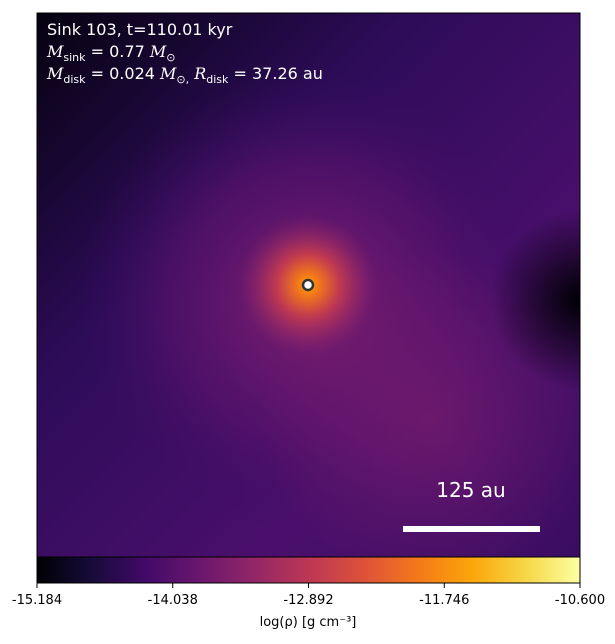  Describe the element at coordinates (140, 29) in the screenshot. I see `sink-info: Sink 103, t=110.01 kyr` at that location.